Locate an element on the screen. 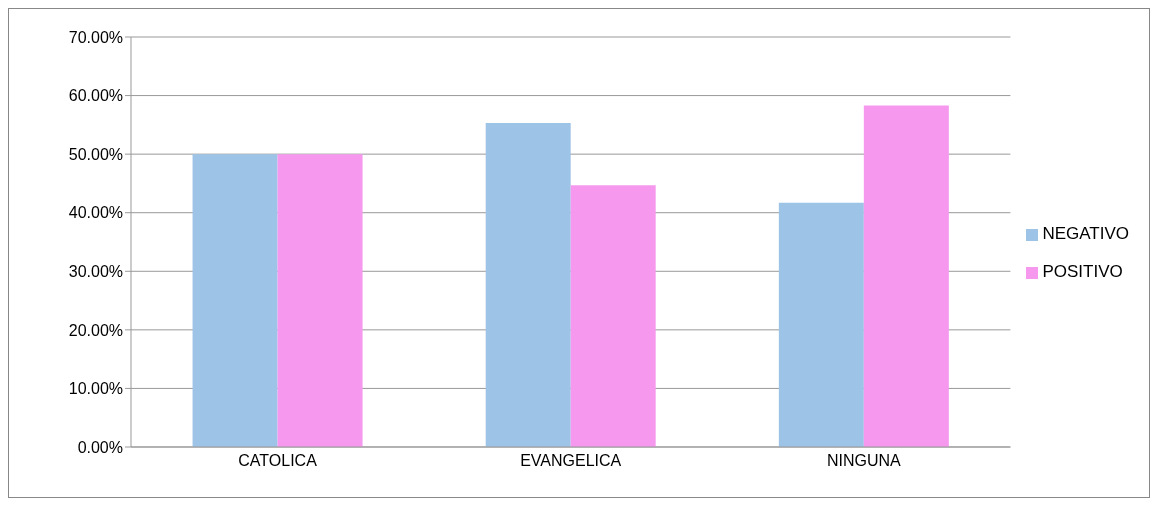 This screenshot has width=1159, height=508. legend-label: POSITIVO is located at coordinates (1082, 271).